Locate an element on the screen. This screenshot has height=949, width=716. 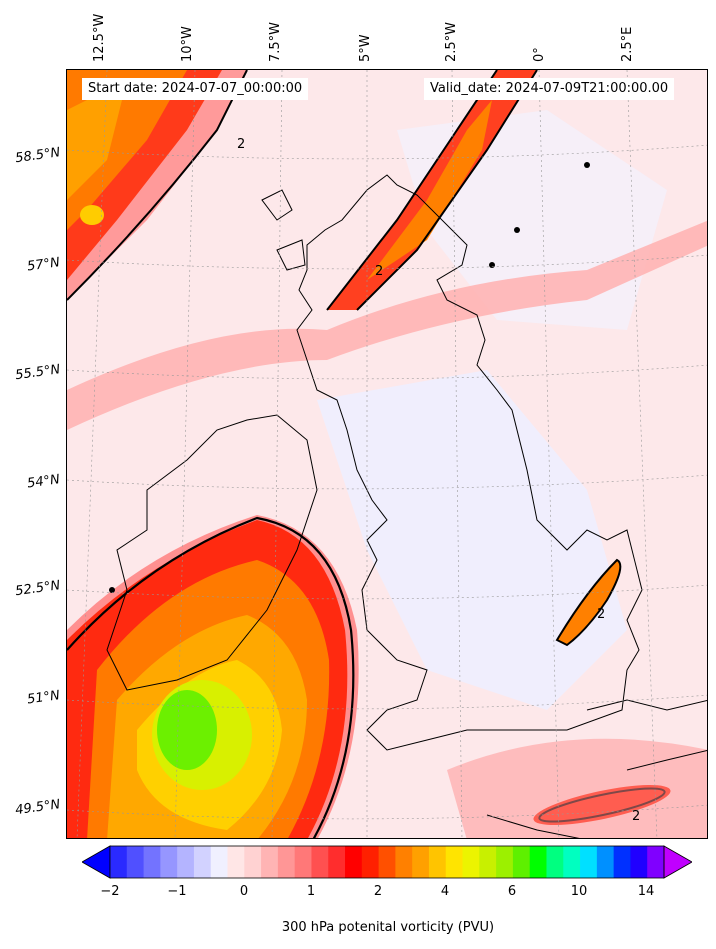
colorbar-label: 300 hPa potenital vorticity (PVU) is located at coordinates (388, 927).